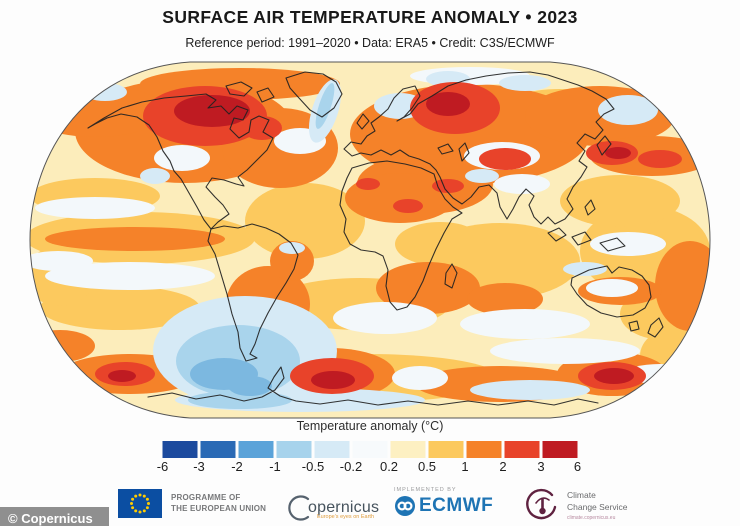  Describe the element at coordinates (231, 377) in the screenshot. I see `anomaly-deepblue-layer` at that location.